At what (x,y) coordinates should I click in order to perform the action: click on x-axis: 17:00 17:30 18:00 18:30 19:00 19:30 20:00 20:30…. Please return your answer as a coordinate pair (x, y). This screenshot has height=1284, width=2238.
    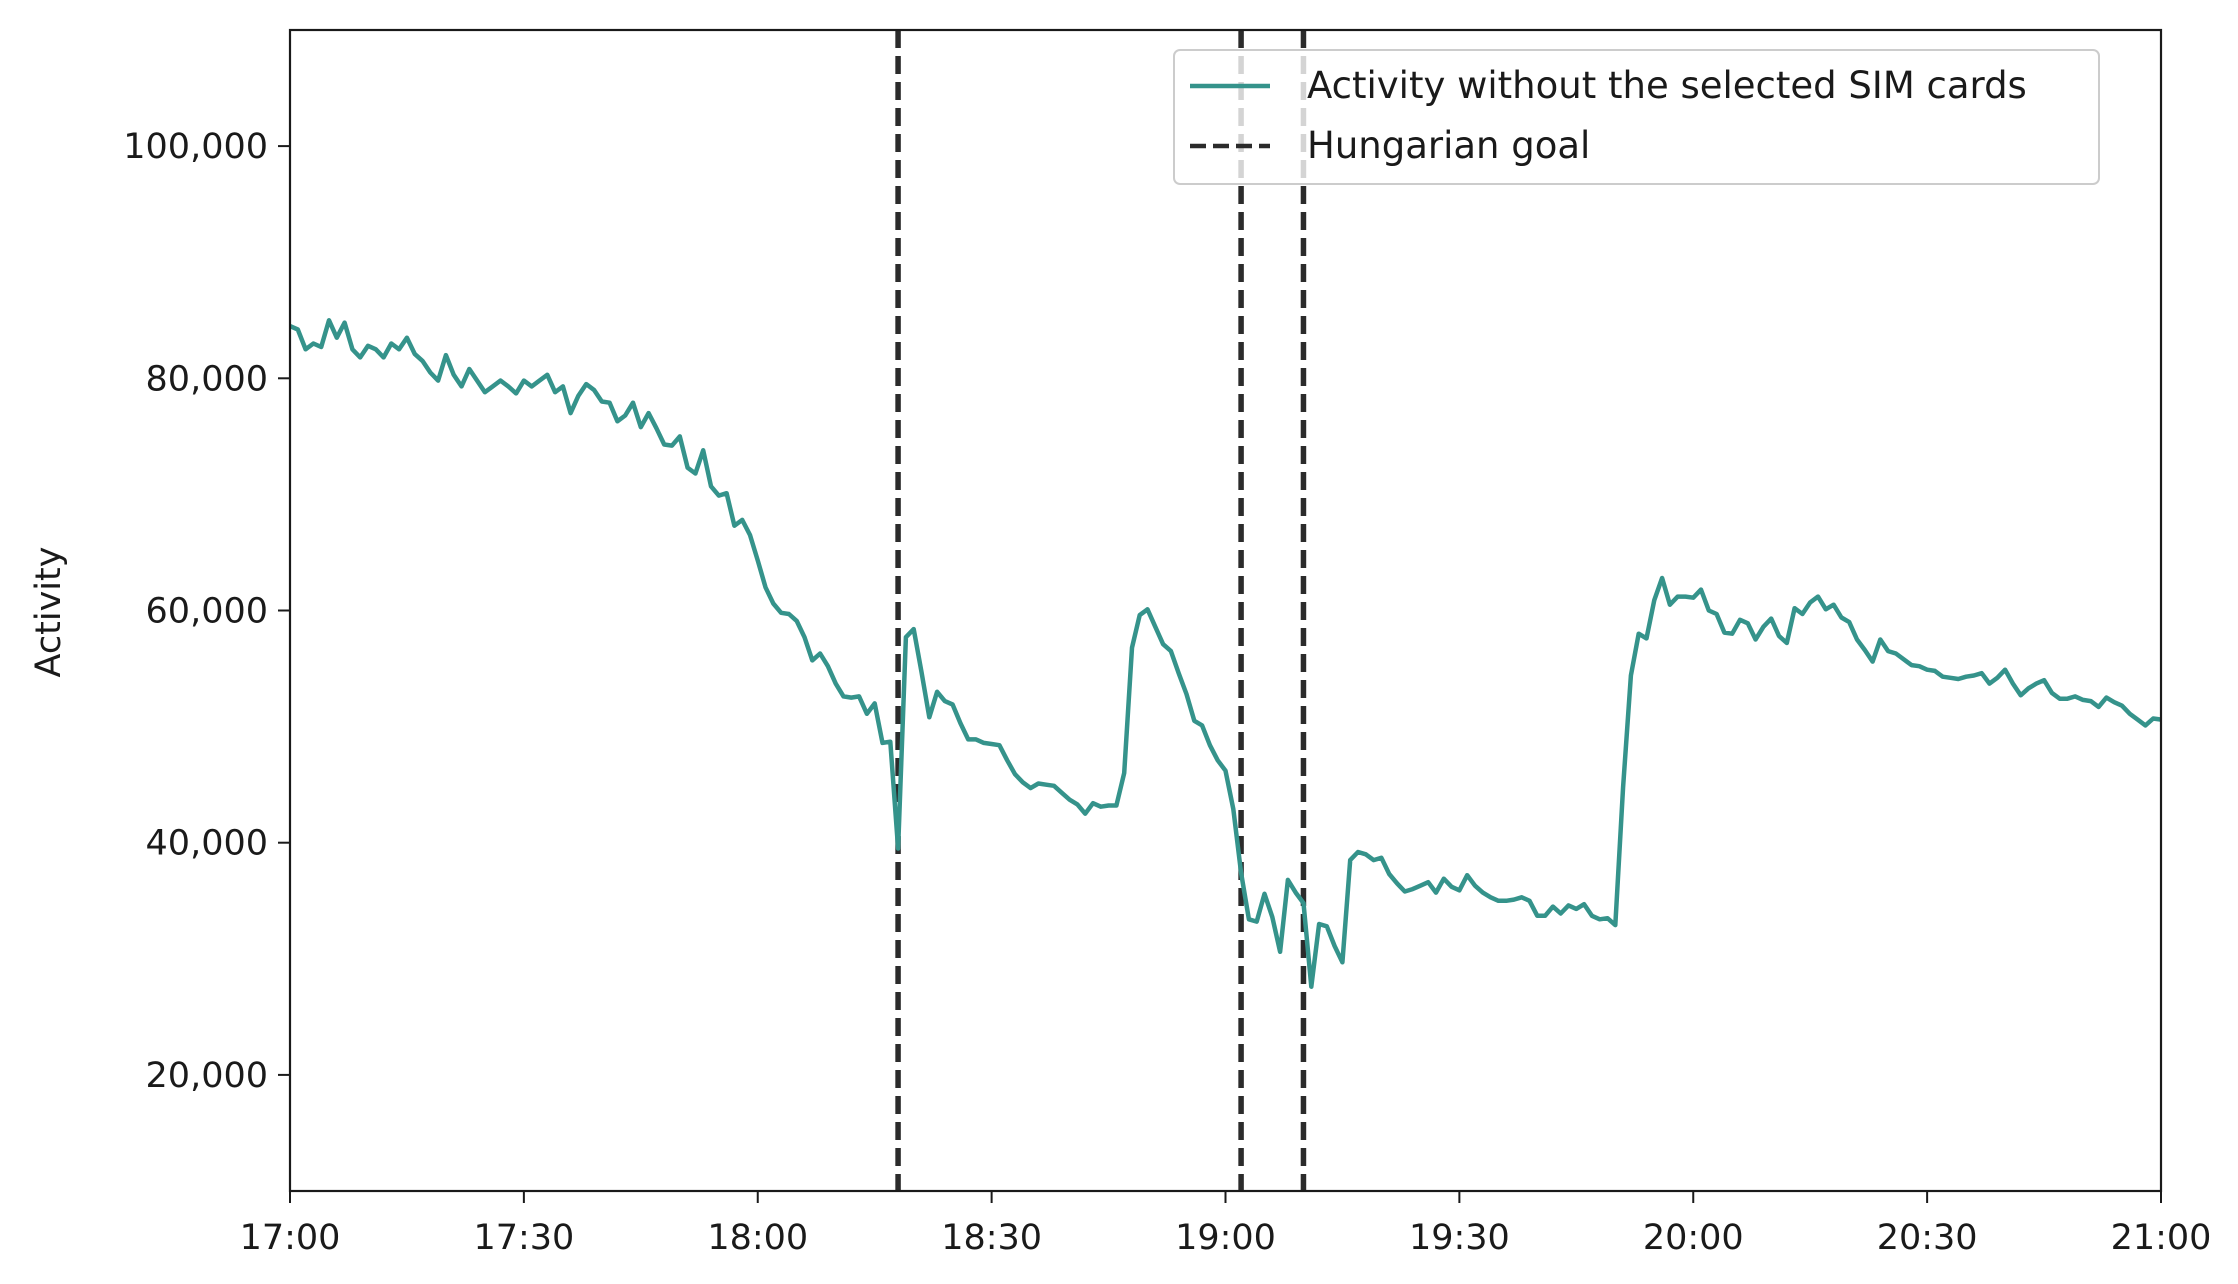
    Looking at the image, I should click on (1226, 1224).